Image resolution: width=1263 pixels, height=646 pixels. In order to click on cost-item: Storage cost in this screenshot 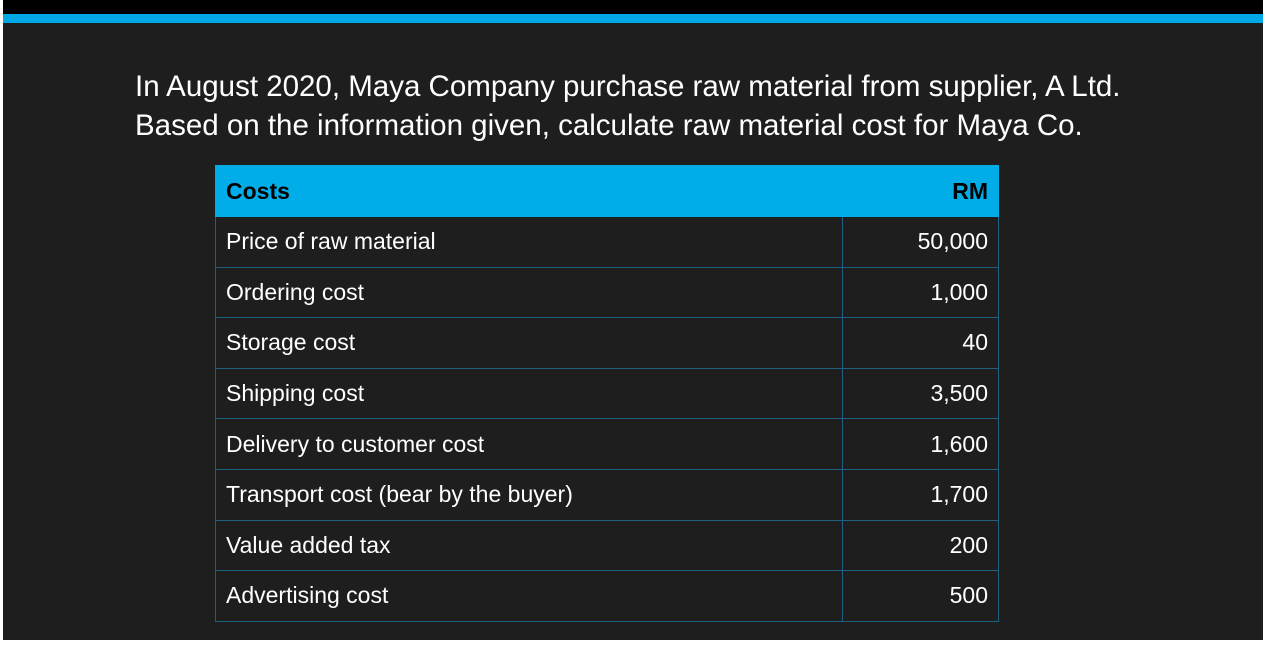, I will do `click(529, 343)`.